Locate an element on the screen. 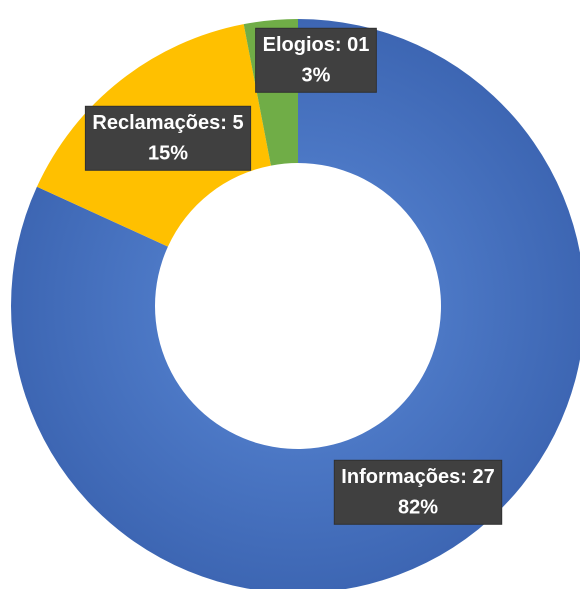 The height and width of the screenshot is (589, 580). category-name: Elogios is located at coordinates (299, 45).